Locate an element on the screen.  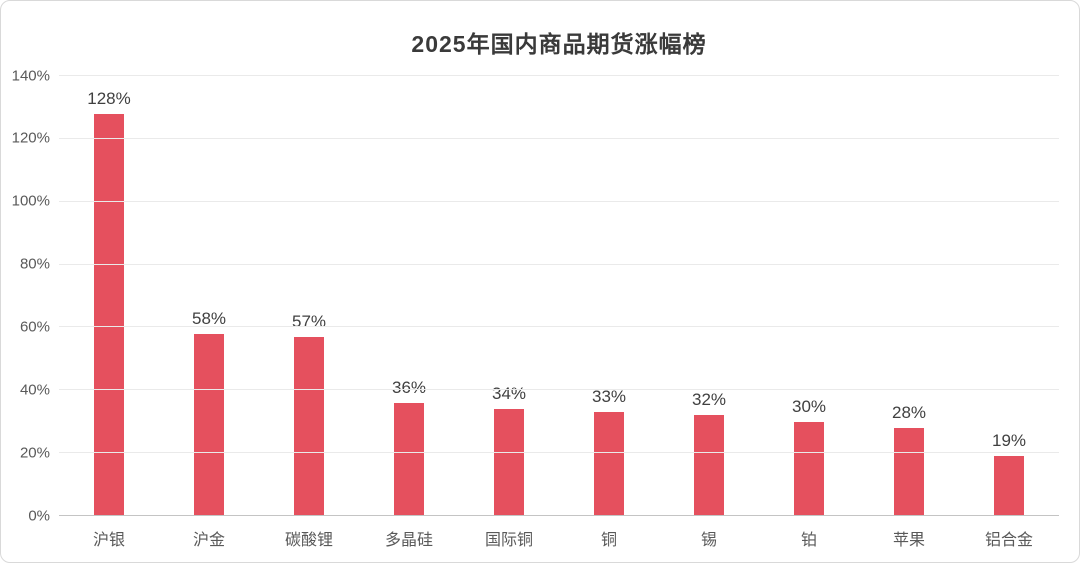
bar-value-label: 32% is located at coordinates (709, 400).